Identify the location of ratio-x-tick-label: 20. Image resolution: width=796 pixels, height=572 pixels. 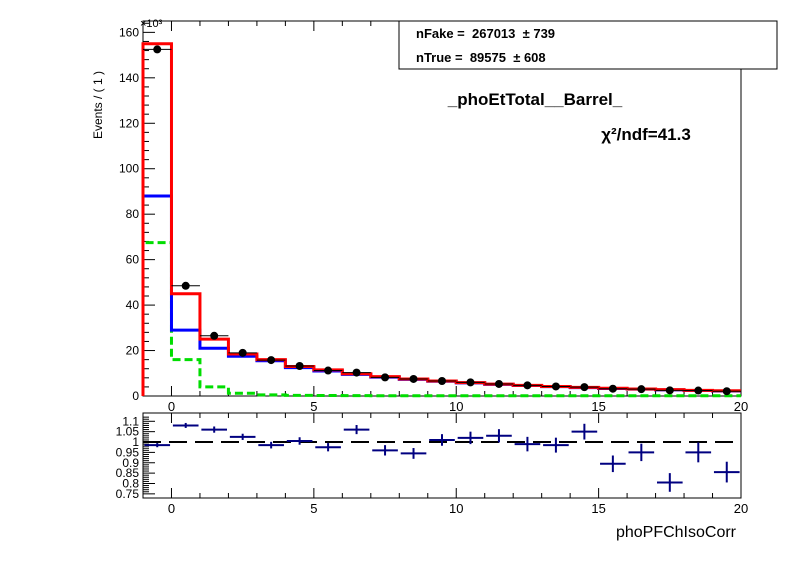
(741, 508).